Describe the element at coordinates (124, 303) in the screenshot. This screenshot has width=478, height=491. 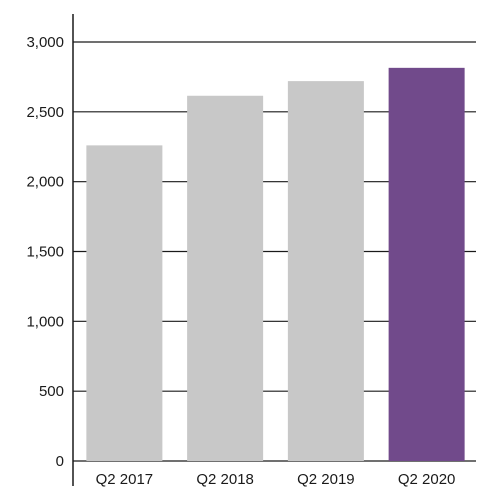
I see `bar-q2-2017` at that location.